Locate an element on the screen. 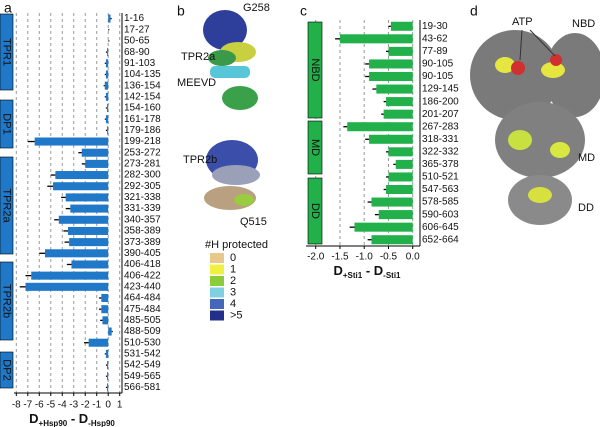 The height and width of the screenshot is (427, 600). y-tick-label: 19-30 is located at coordinates (435, 26).